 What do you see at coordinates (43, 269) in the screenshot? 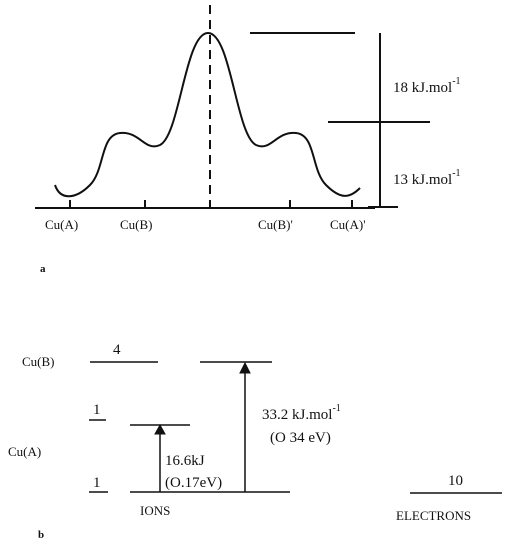
I see `panel-label: a` at bounding box center [43, 269].